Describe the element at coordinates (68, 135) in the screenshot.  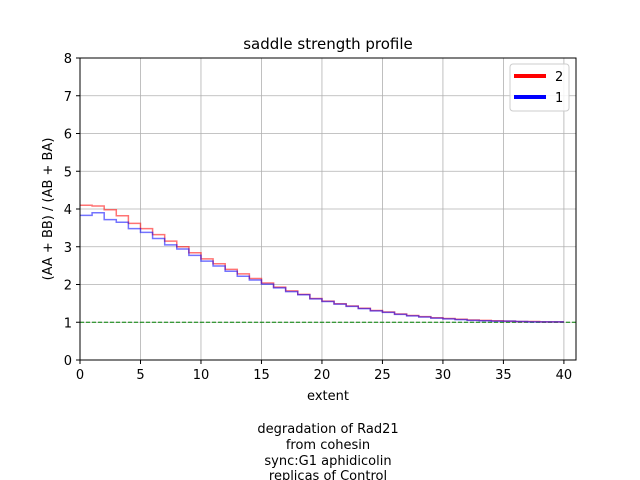
I see `y-tick-label: 6` at that location.